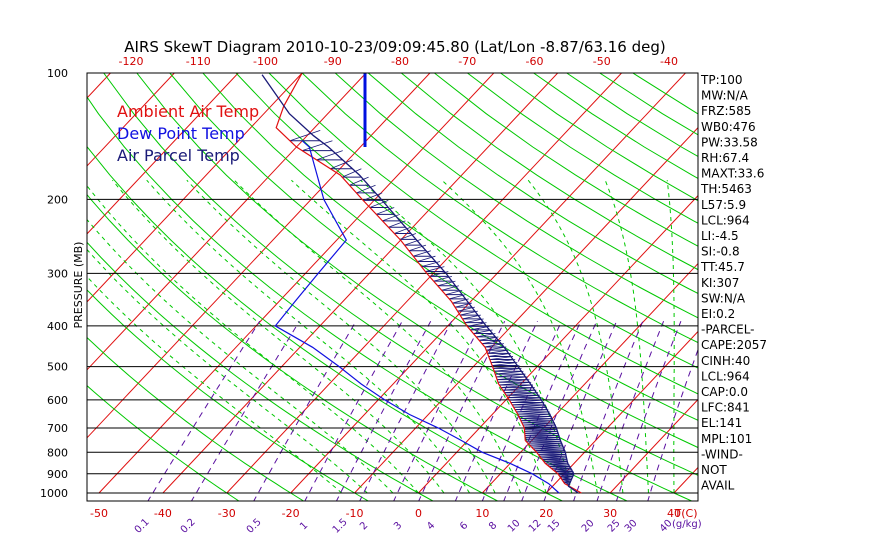 The height and width of the screenshot is (560, 870). Describe the element at coordinates (535, 526) in the screenshot. I see `mixing-ratio-label: 12` at that location.